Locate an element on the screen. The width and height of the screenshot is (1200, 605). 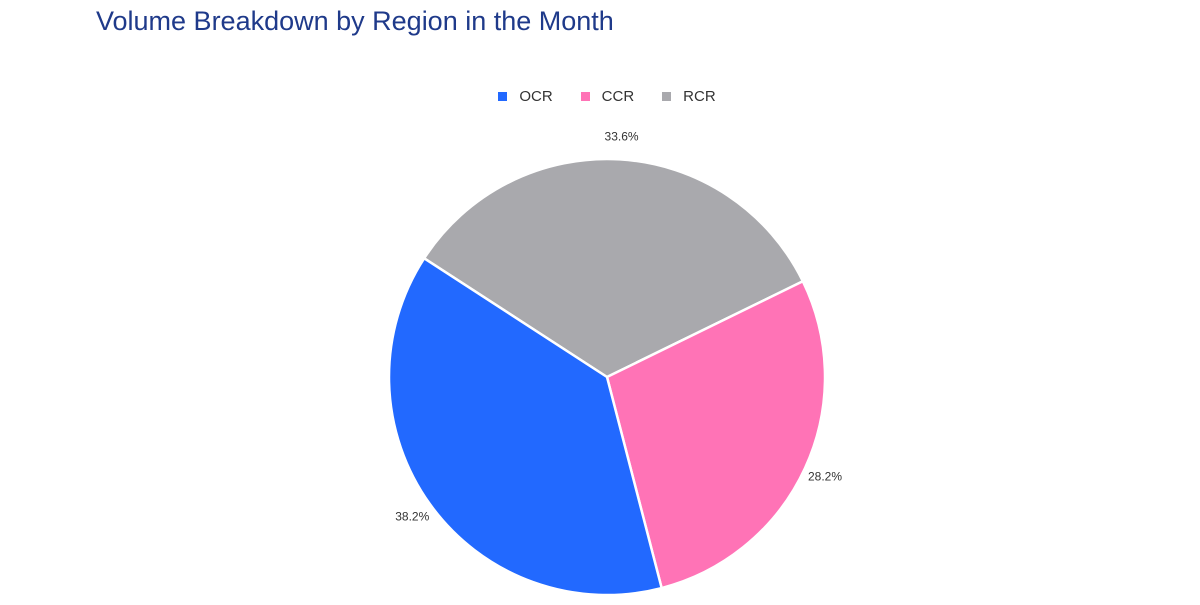
pie-slice-rcr is located at coordinates (613, 268).